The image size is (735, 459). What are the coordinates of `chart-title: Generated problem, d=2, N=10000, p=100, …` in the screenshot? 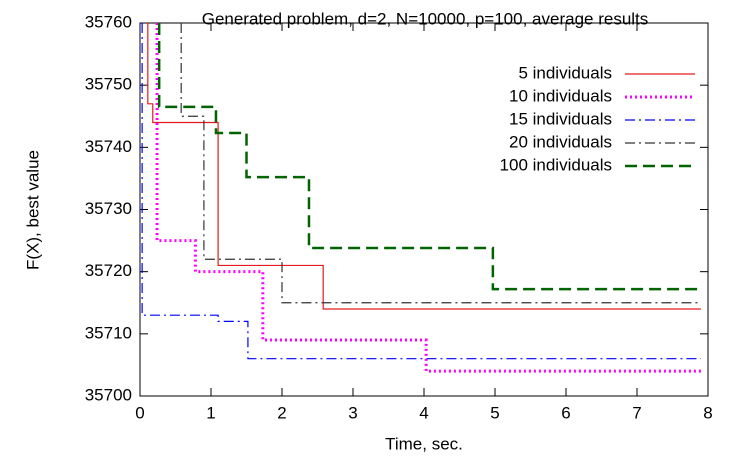 It's located at (425, 18).